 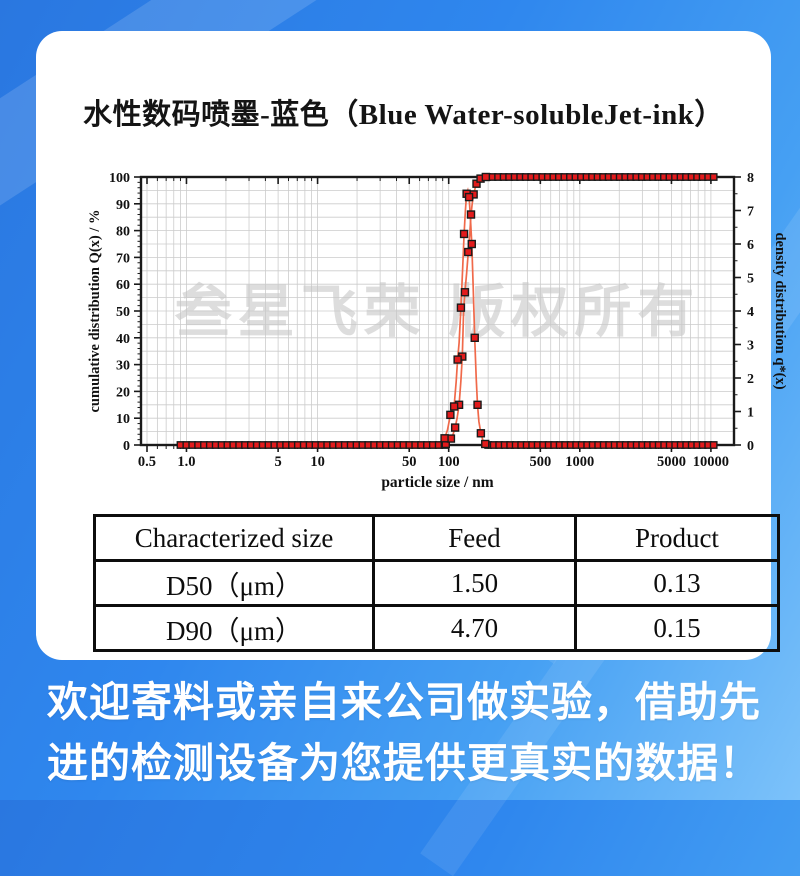 What do you see at coordinates (750, 245) in the screenshot?
I see `svg-text: 6` at bounding box center [750, 245].